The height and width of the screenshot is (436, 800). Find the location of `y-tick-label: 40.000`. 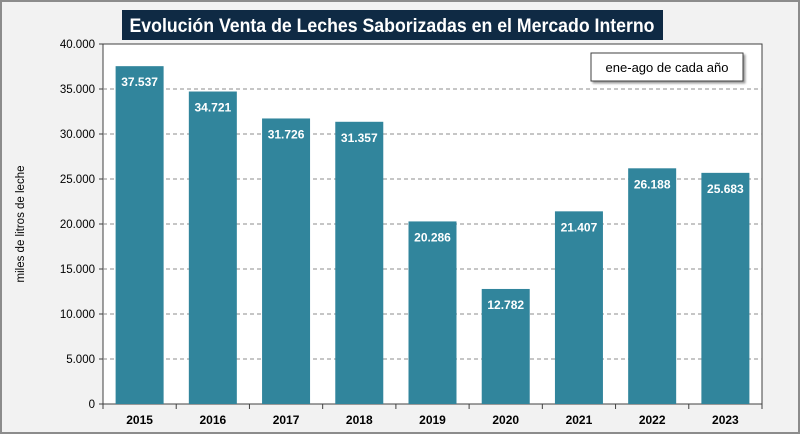

y-tick-label: 40.000 is located at coordinates (77, 45).